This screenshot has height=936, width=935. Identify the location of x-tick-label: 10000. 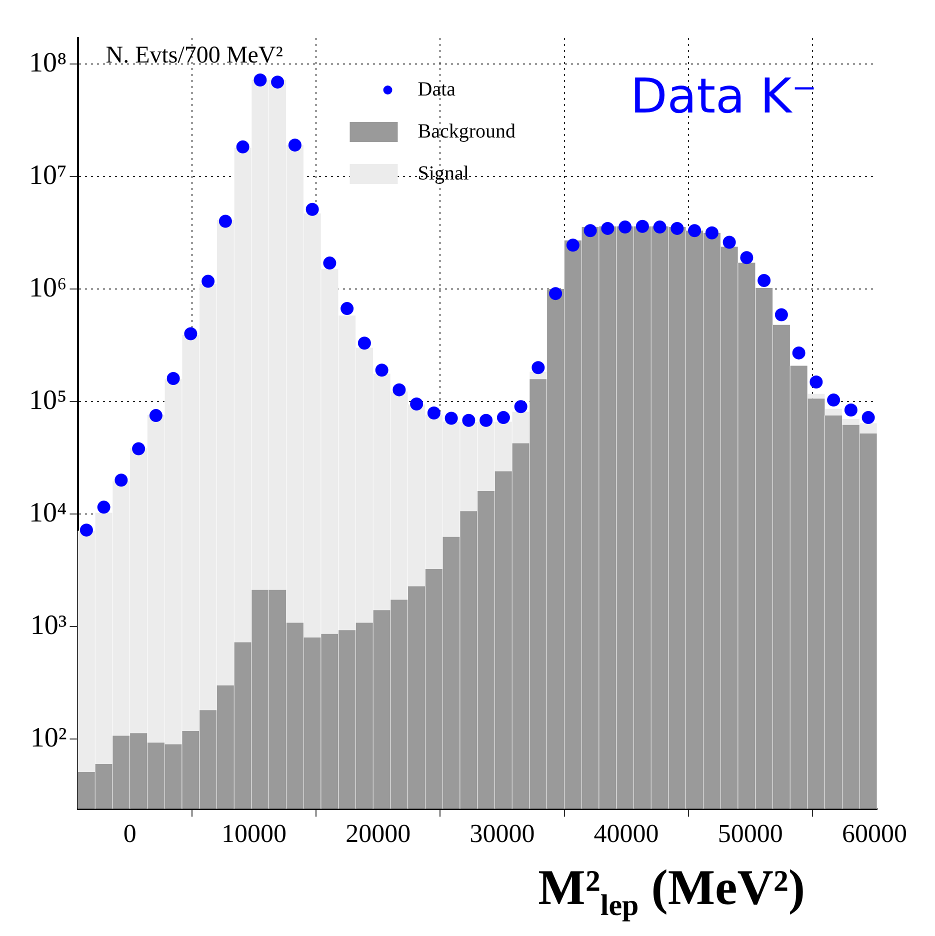
(253, 833).